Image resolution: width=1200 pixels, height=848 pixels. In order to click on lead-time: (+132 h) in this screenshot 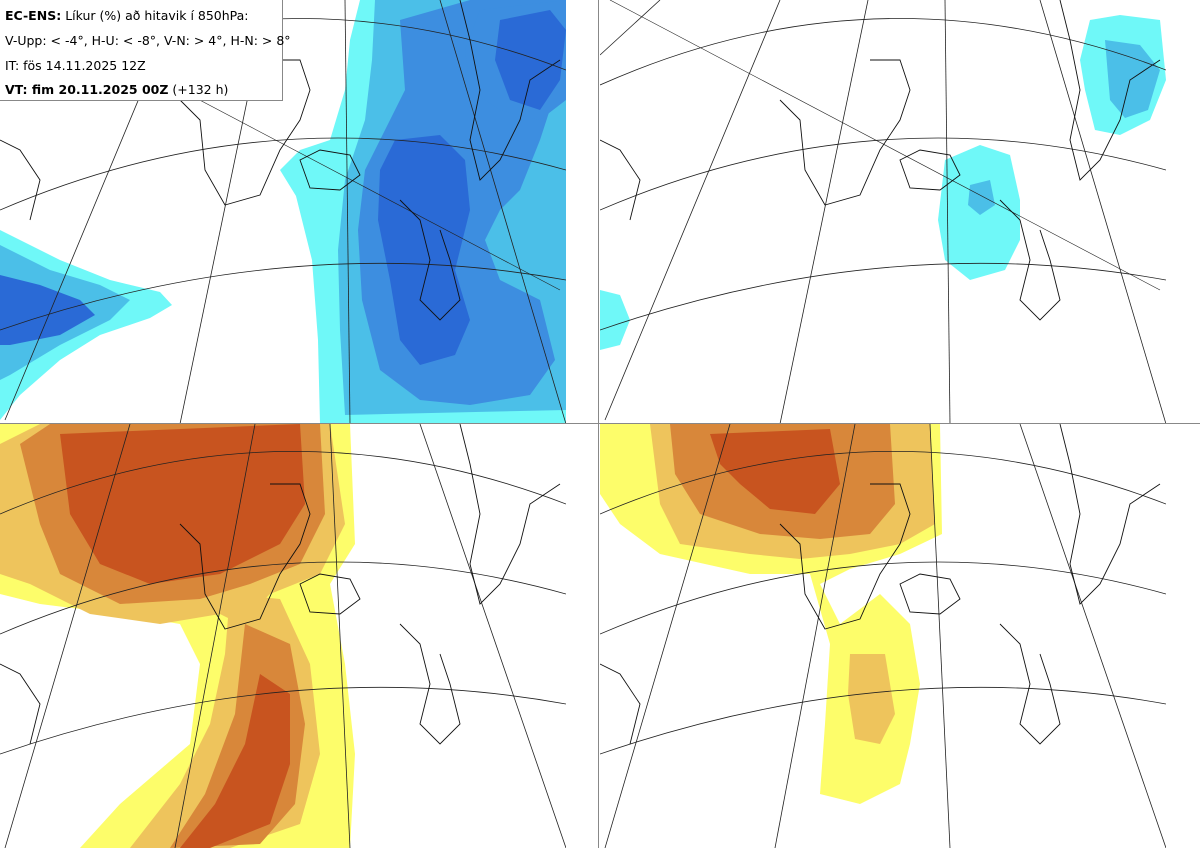, I will do `click(200, 89)`.